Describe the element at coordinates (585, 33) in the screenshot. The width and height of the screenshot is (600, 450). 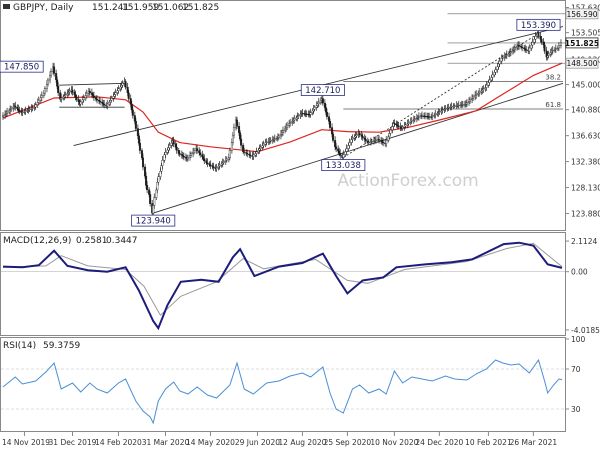
I see `price-y-tick-label: 153.505` at that location.